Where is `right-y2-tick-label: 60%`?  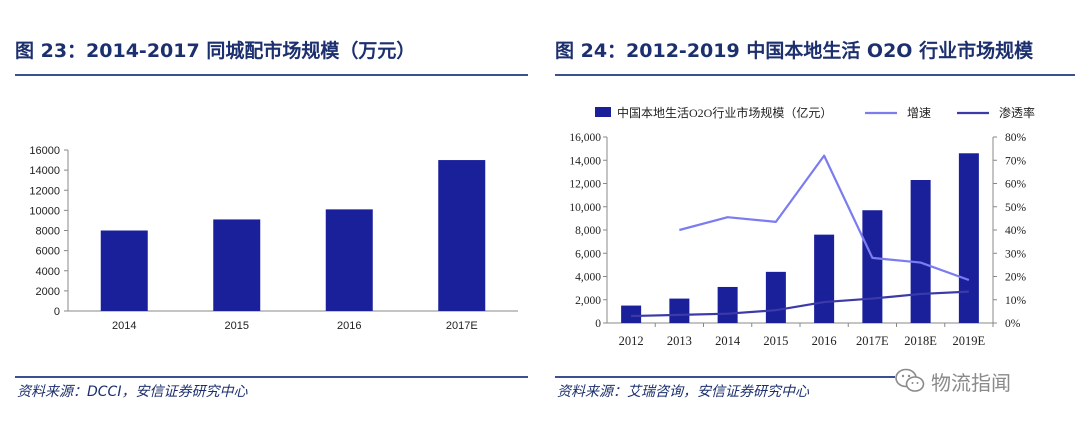
right-y2-tick-label: 60% is located at coordinates (1016, 185).